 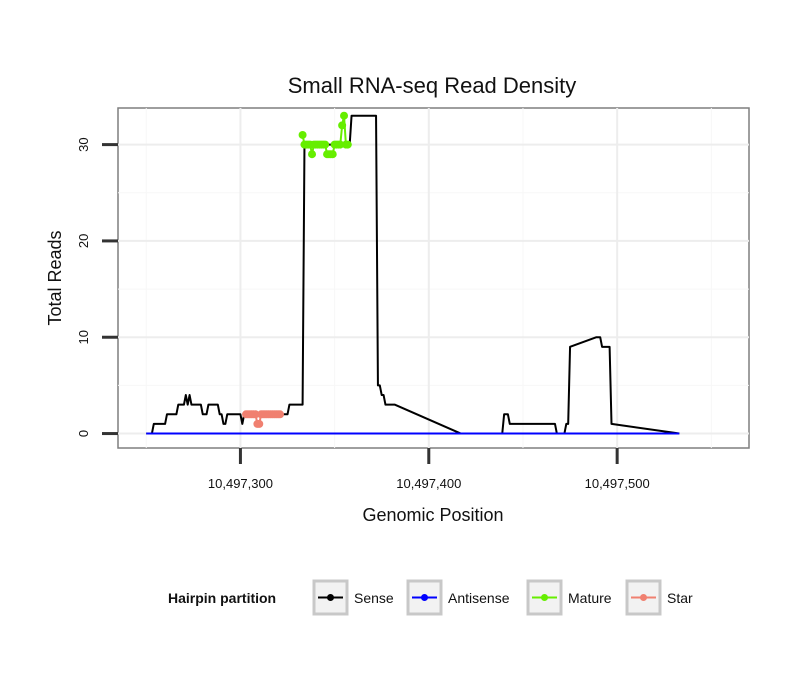 I want to click on legend-label-mature: Mature, so click(x=590, y=598).